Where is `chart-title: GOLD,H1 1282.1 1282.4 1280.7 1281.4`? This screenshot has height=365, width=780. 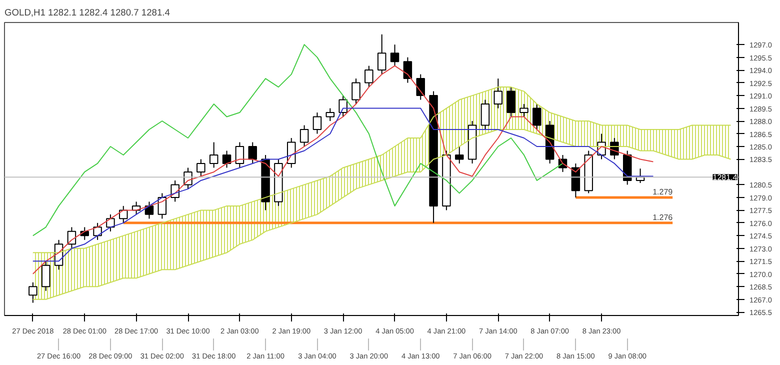
chart-title: GOLD,H1 1282.1 1282.4 1280.7 1281.4 is located at coordinates (87, 13).